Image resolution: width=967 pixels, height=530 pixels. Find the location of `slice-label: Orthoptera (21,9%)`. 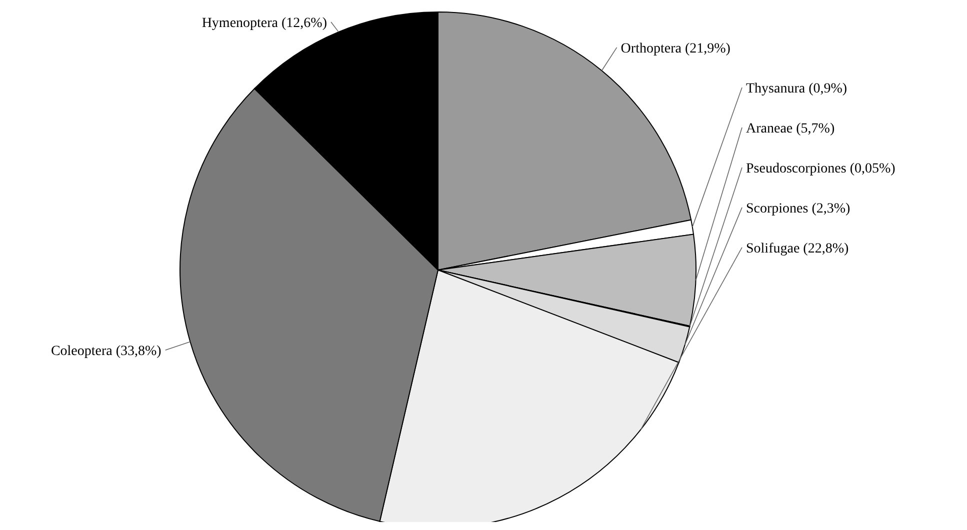

slice-label: Orthoptera (21,9%) is located at coordinates (675, 48).